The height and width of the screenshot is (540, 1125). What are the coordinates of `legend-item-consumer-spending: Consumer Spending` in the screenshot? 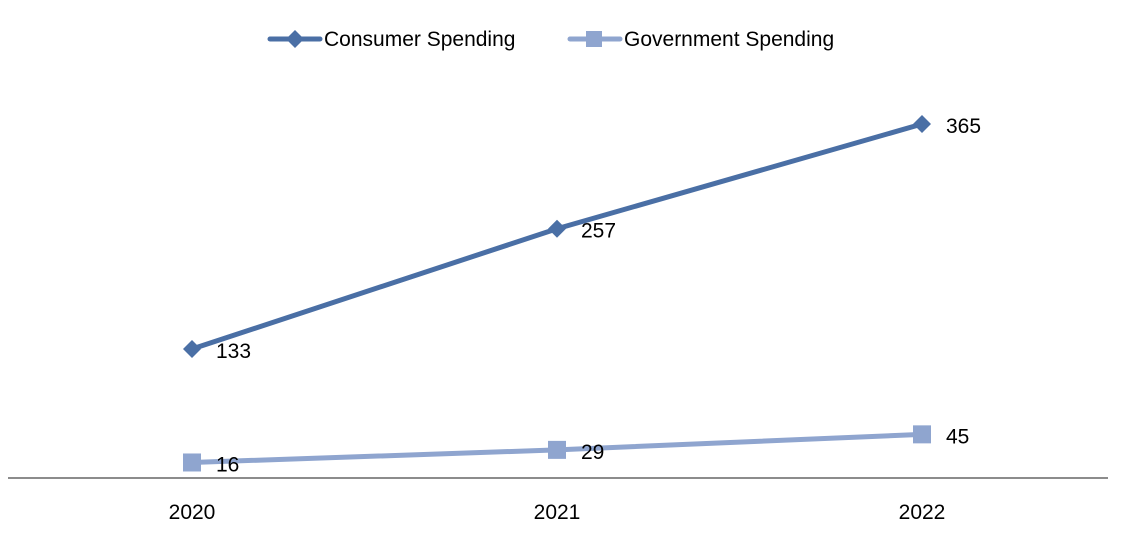 It's located at (391, 39).